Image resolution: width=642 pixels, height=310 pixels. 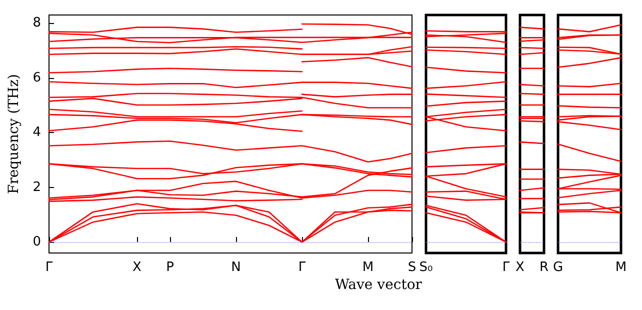 What do you see at coordinates (36, 23) in the screenshot?
I see `y-tick-label: 8` at bounding box center [36, 23].